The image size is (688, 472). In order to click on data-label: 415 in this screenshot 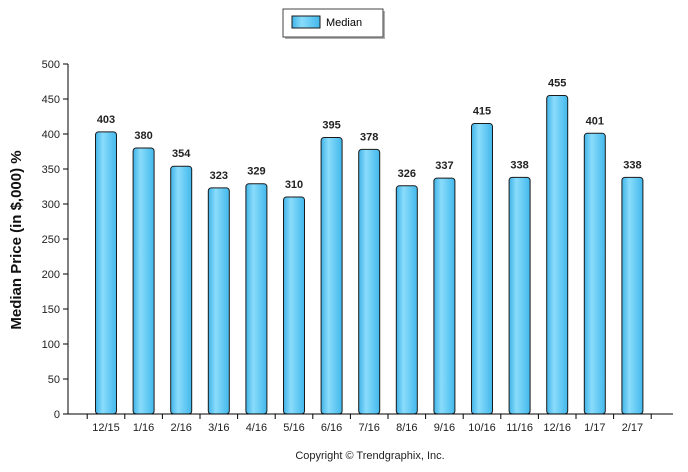, I will do `click(482, 112)`.